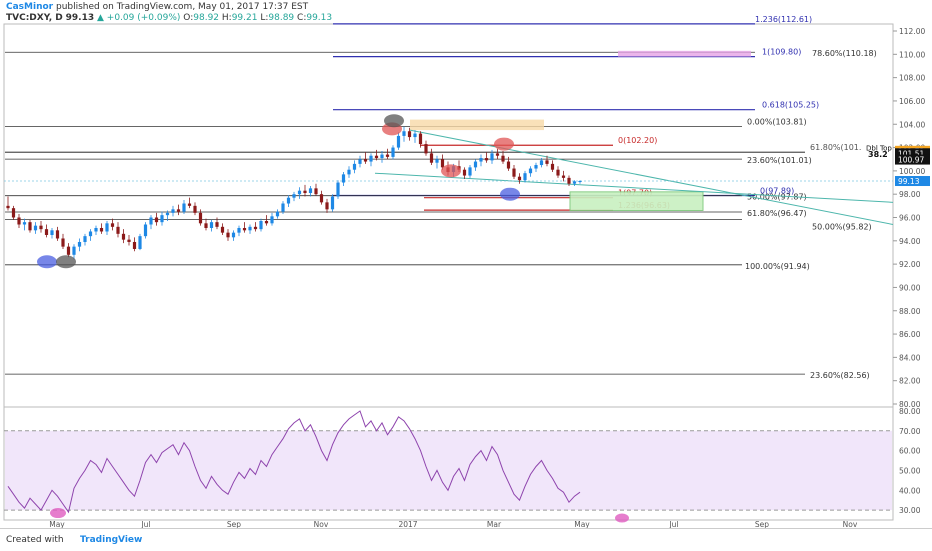 This screenshot has height=551, width=932. What do you see at coordinates (111, 540) in the screenshot?
I see `tradingview-logo: TradingView` at bounding box center [111, 540].